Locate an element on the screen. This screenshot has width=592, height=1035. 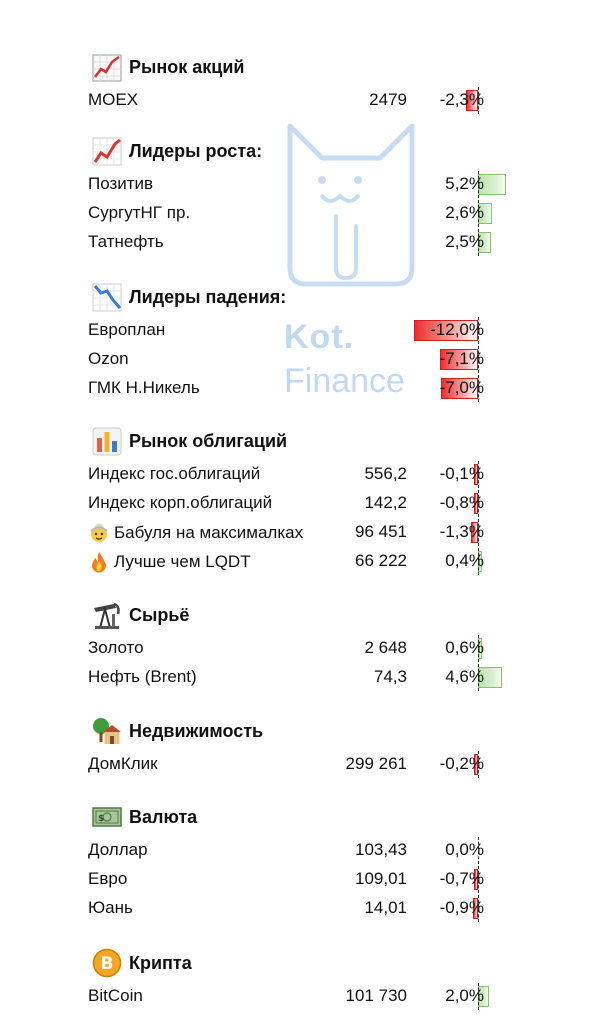
table-row: Доллар 103,43 0,0% is located at coordinates (296, 850).